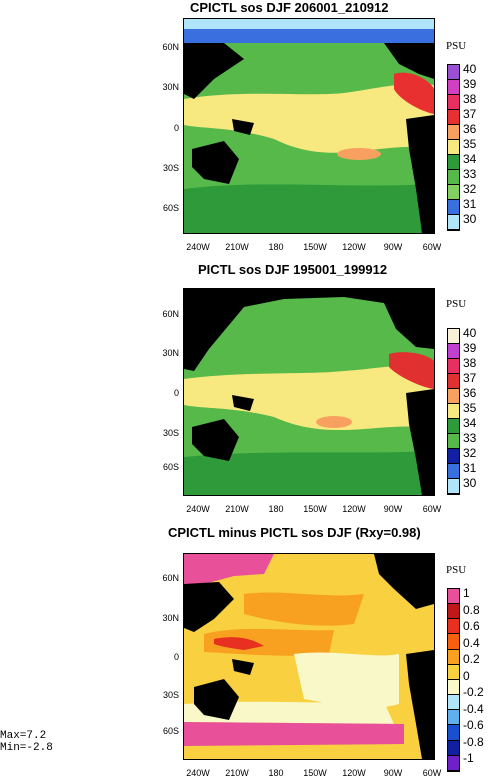  Describe the element at coordinates (466, 675) in the screenshot. I see `colorbar-tick-label: 0` at that location.